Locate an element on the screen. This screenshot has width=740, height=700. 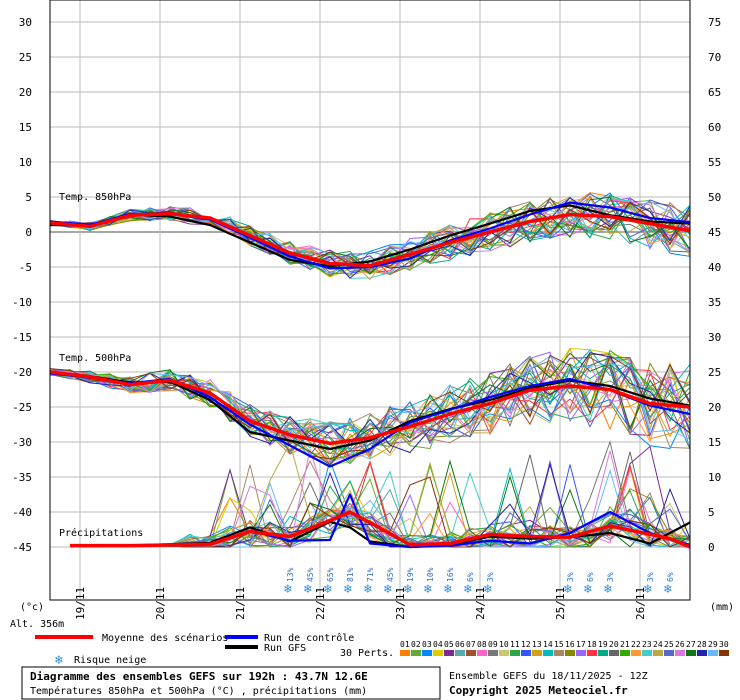
x-tick-label: 21/11 is located at coordinates (240, 603).